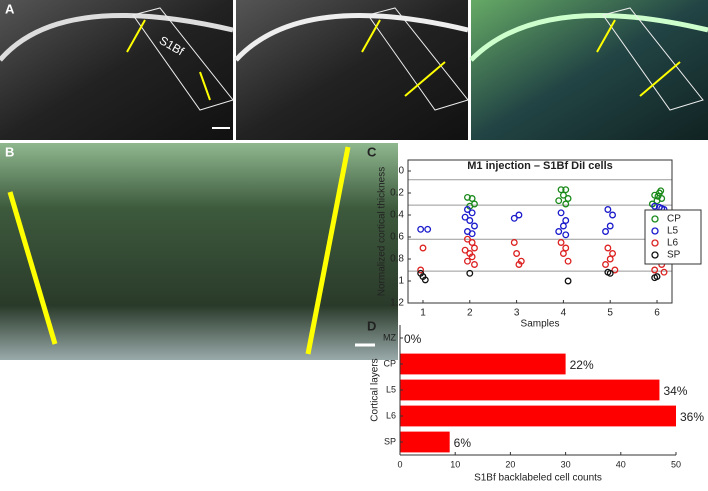  I want to click on y-tick-label: 0, so click(401, 171).